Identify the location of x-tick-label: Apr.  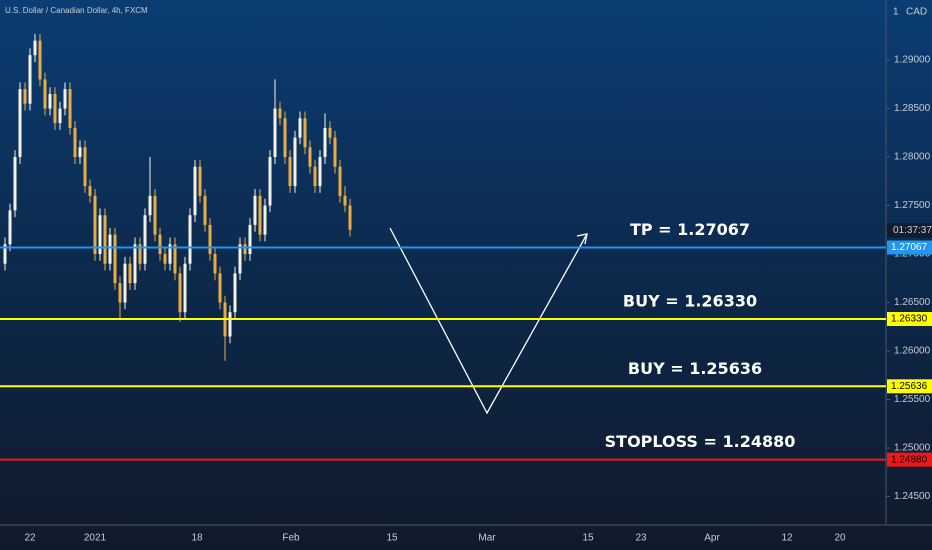
(712, 538).